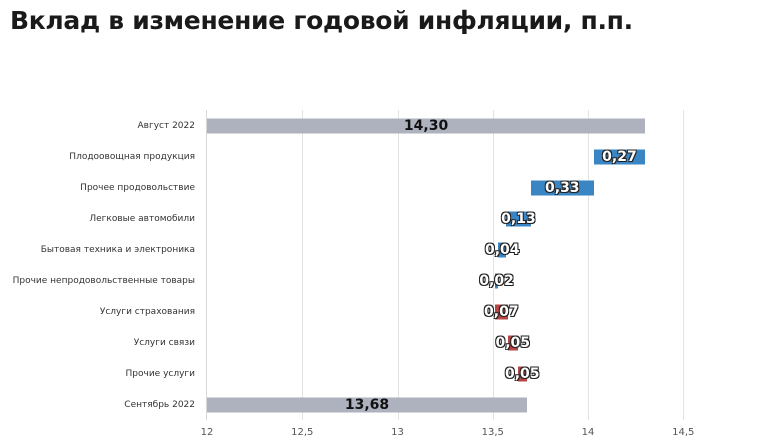 The height and width of the screenshot is (445, 758). I want to click on data-label: 13,68, so click(367, 405).